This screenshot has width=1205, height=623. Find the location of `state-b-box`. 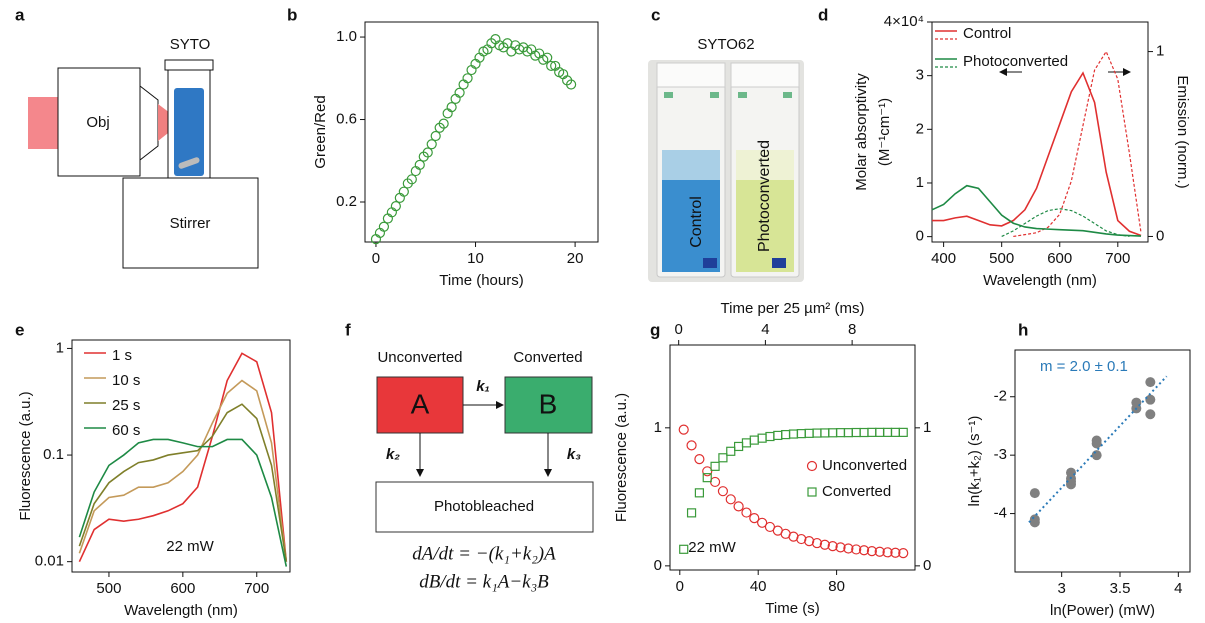

state-b-box is located at coordinates (548, 405).